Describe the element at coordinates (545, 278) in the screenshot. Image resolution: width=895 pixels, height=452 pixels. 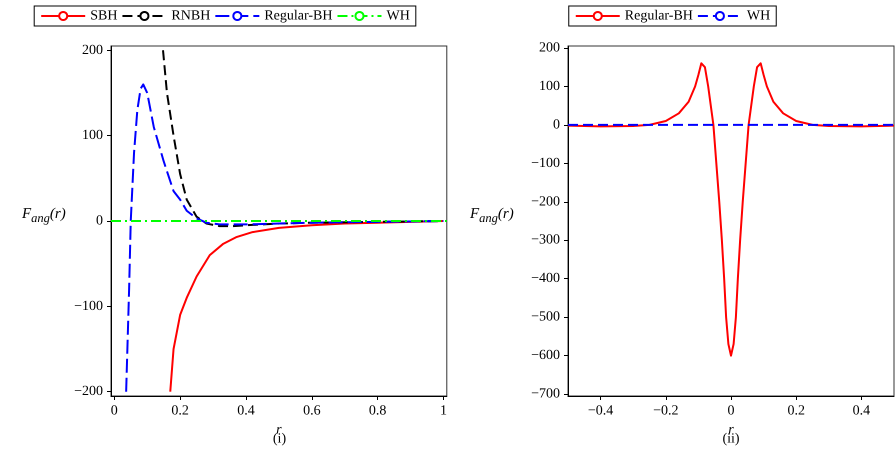
I see `y-tick-label: −400` at that location.